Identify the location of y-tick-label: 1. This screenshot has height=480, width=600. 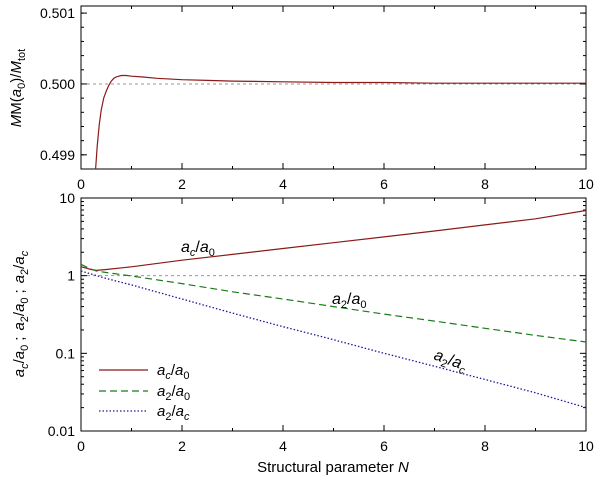
(71, 276).